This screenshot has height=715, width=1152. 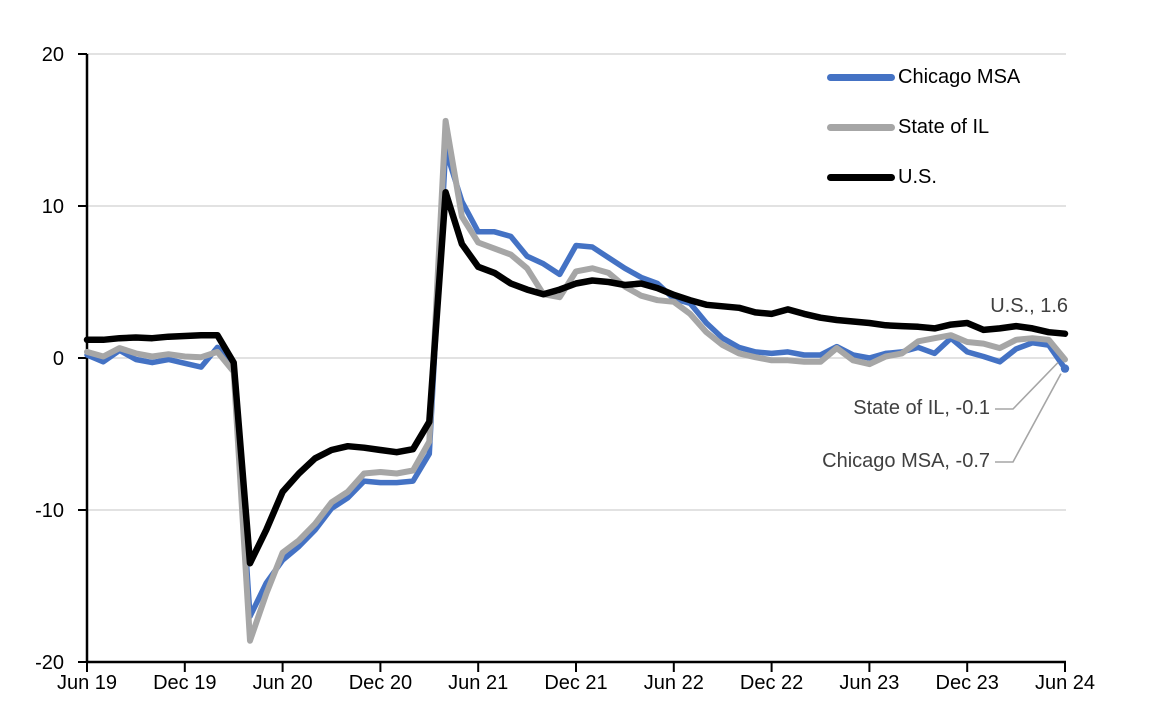 I want to click on x-axis-tick-label: Jun 23, so click(x=869, y=683).